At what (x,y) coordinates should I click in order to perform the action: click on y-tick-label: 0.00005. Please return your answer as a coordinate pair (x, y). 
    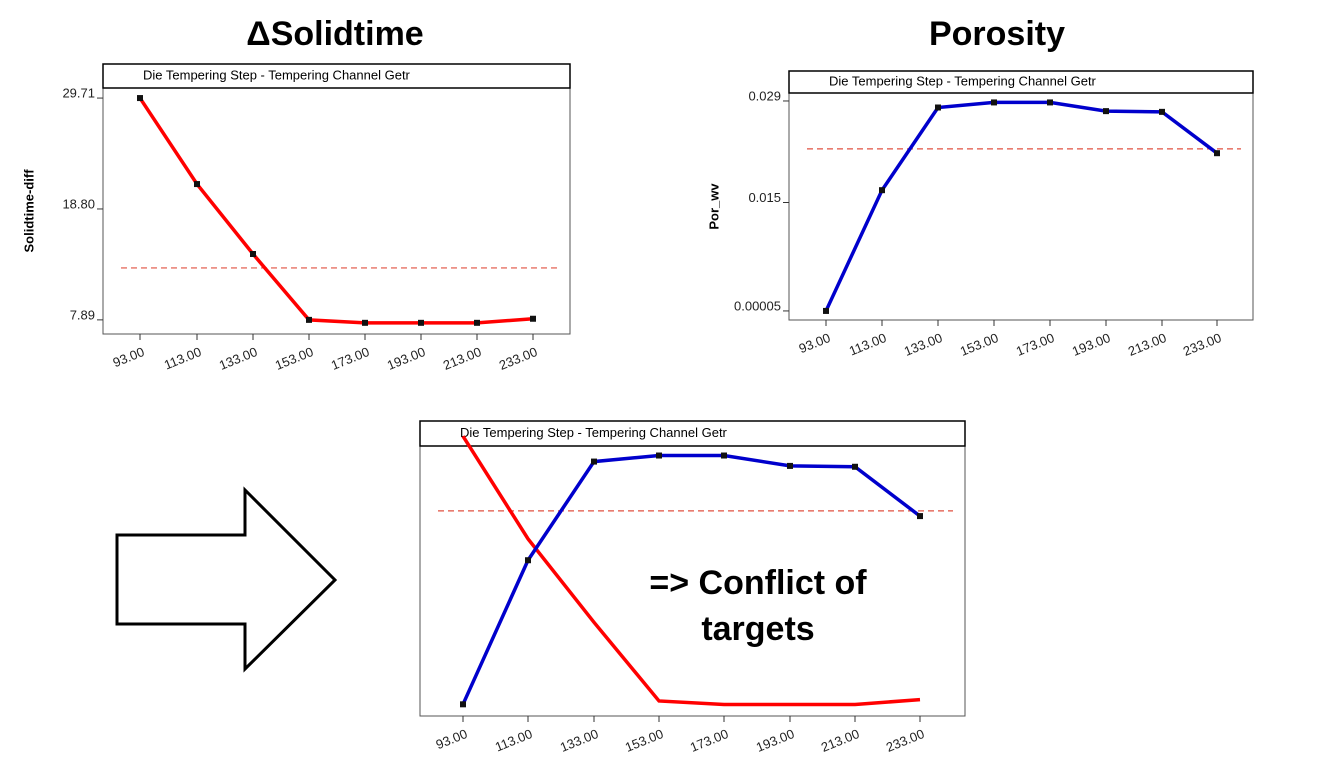
    Looking at the image, I should click on (757, 305).